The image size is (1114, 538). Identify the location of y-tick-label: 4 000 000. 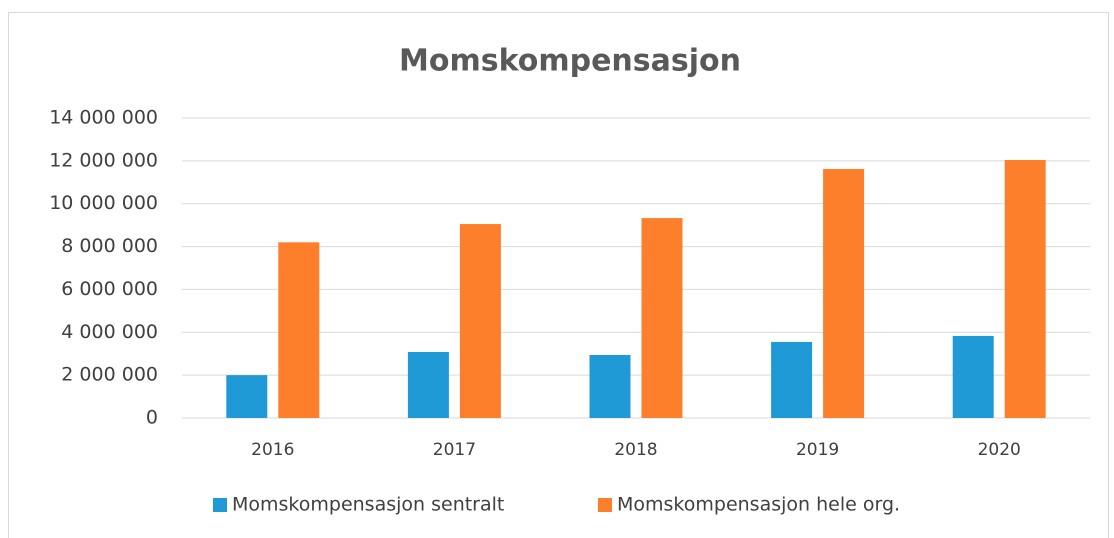
(109, 332).